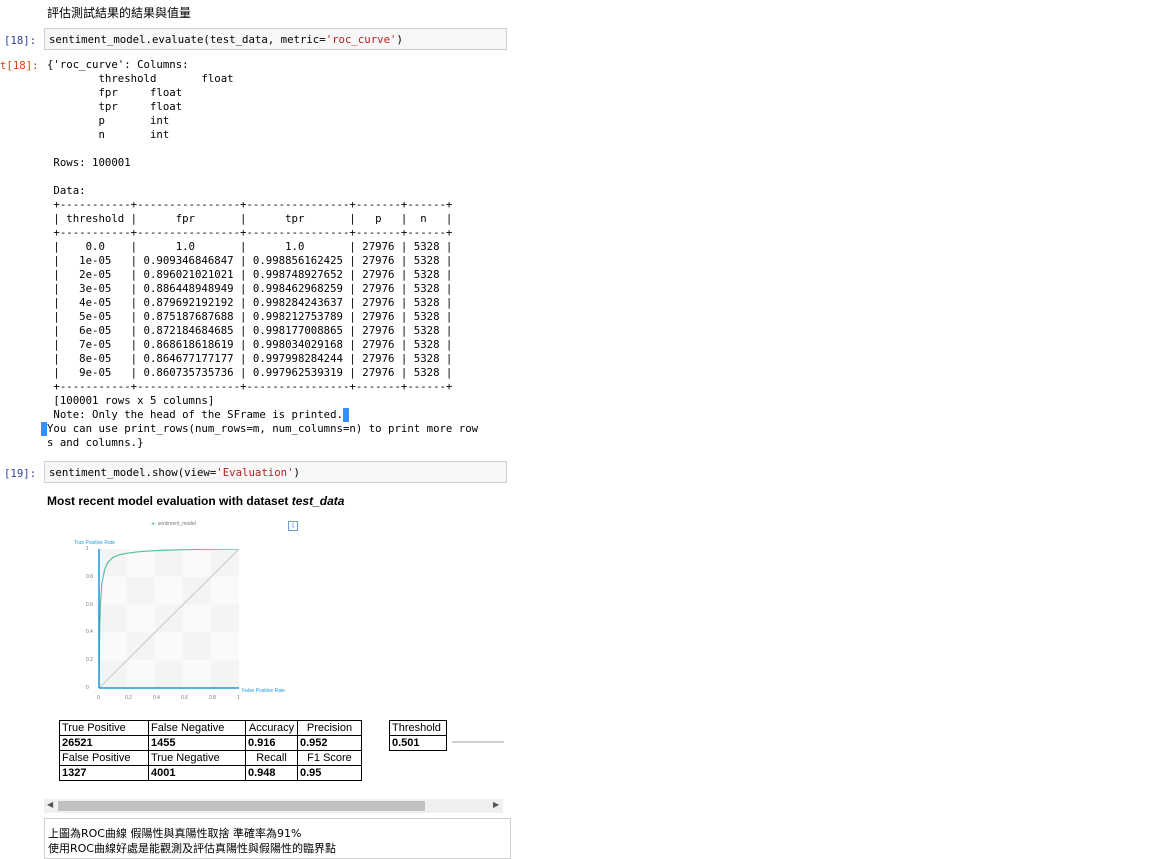 Image resolution: width=1152 pixels, height=859 pixels. Describe the element at coordinates (264, 691) in the screenshot. I see `x-axis-title: False Positive Rate` at that location.